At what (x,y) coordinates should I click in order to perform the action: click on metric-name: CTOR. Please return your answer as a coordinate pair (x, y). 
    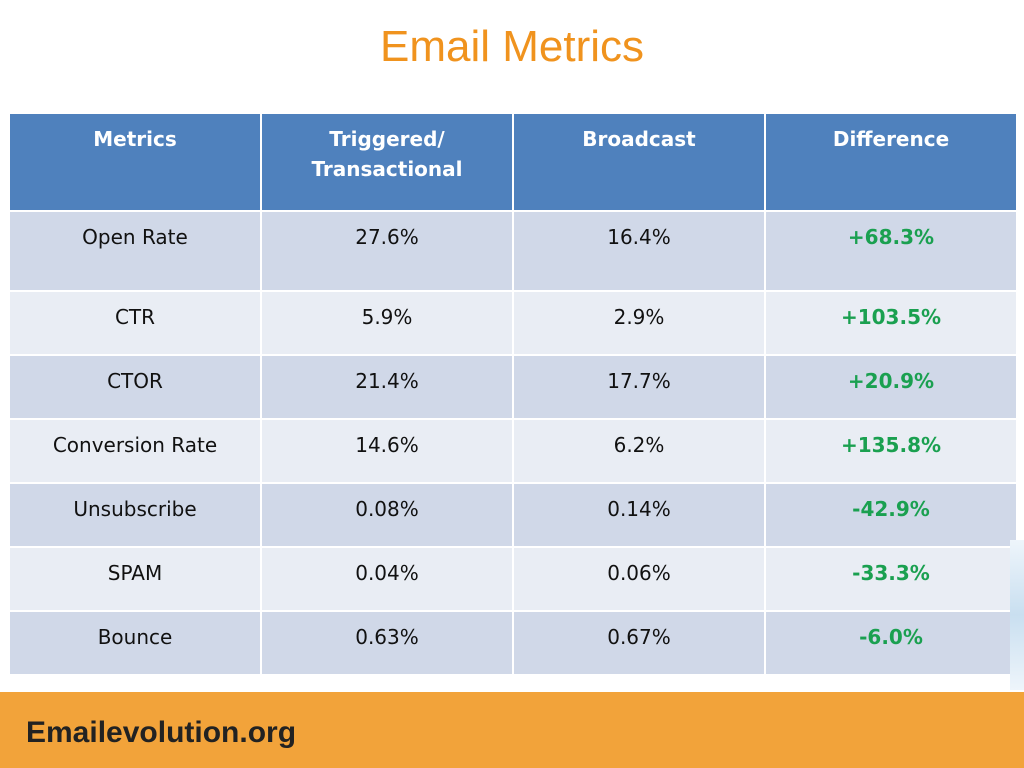
    Looking at the image, I should click on (135, 387).